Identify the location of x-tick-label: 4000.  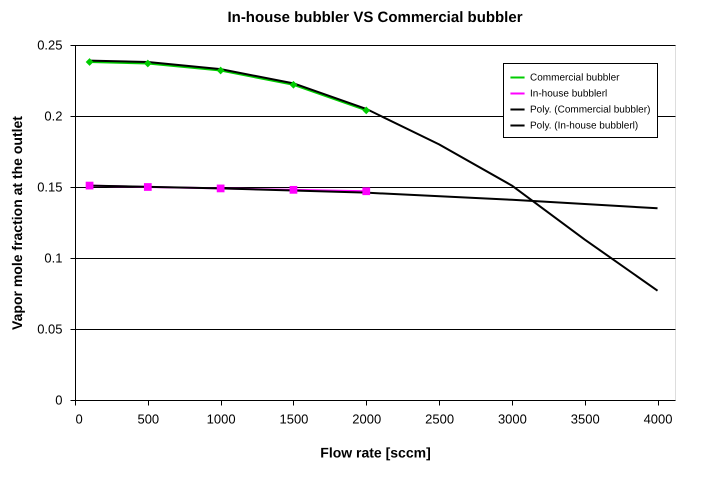
(658, 419).